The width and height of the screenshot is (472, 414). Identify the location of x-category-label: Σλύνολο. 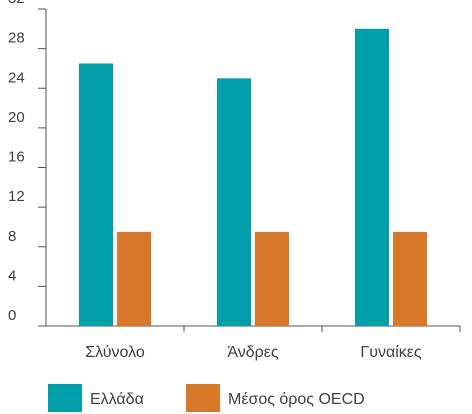
(115, 352).